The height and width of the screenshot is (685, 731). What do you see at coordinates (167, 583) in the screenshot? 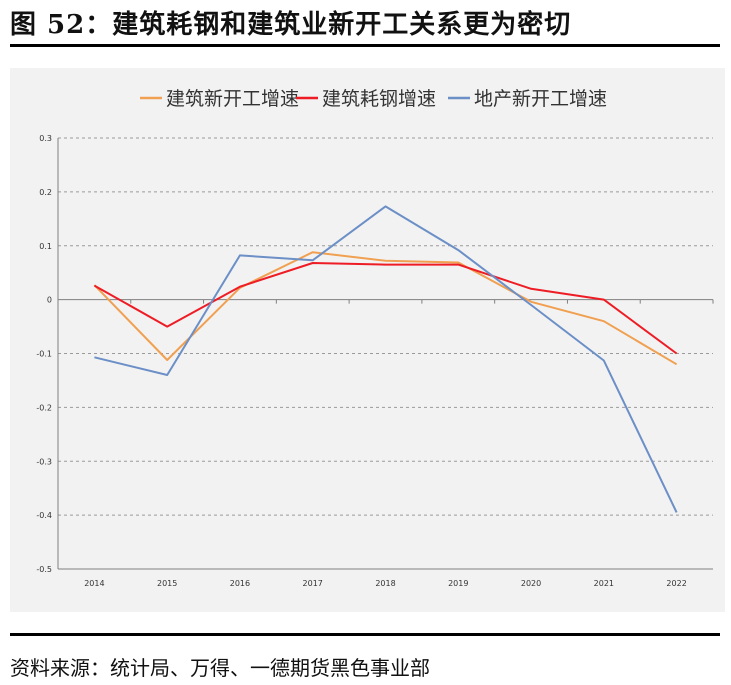
I see `x-tick-label: 2015` at bounding box center [167, 583].